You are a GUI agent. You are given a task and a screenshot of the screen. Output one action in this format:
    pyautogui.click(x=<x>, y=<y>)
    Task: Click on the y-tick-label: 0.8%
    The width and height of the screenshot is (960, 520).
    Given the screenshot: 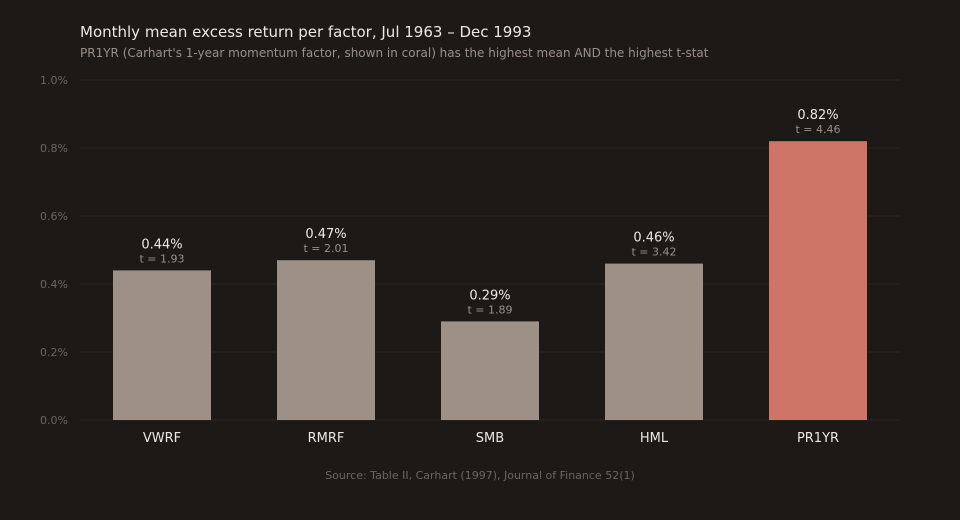 What is the action you would take?
    pyautogui.click(x=54, y=148)
    